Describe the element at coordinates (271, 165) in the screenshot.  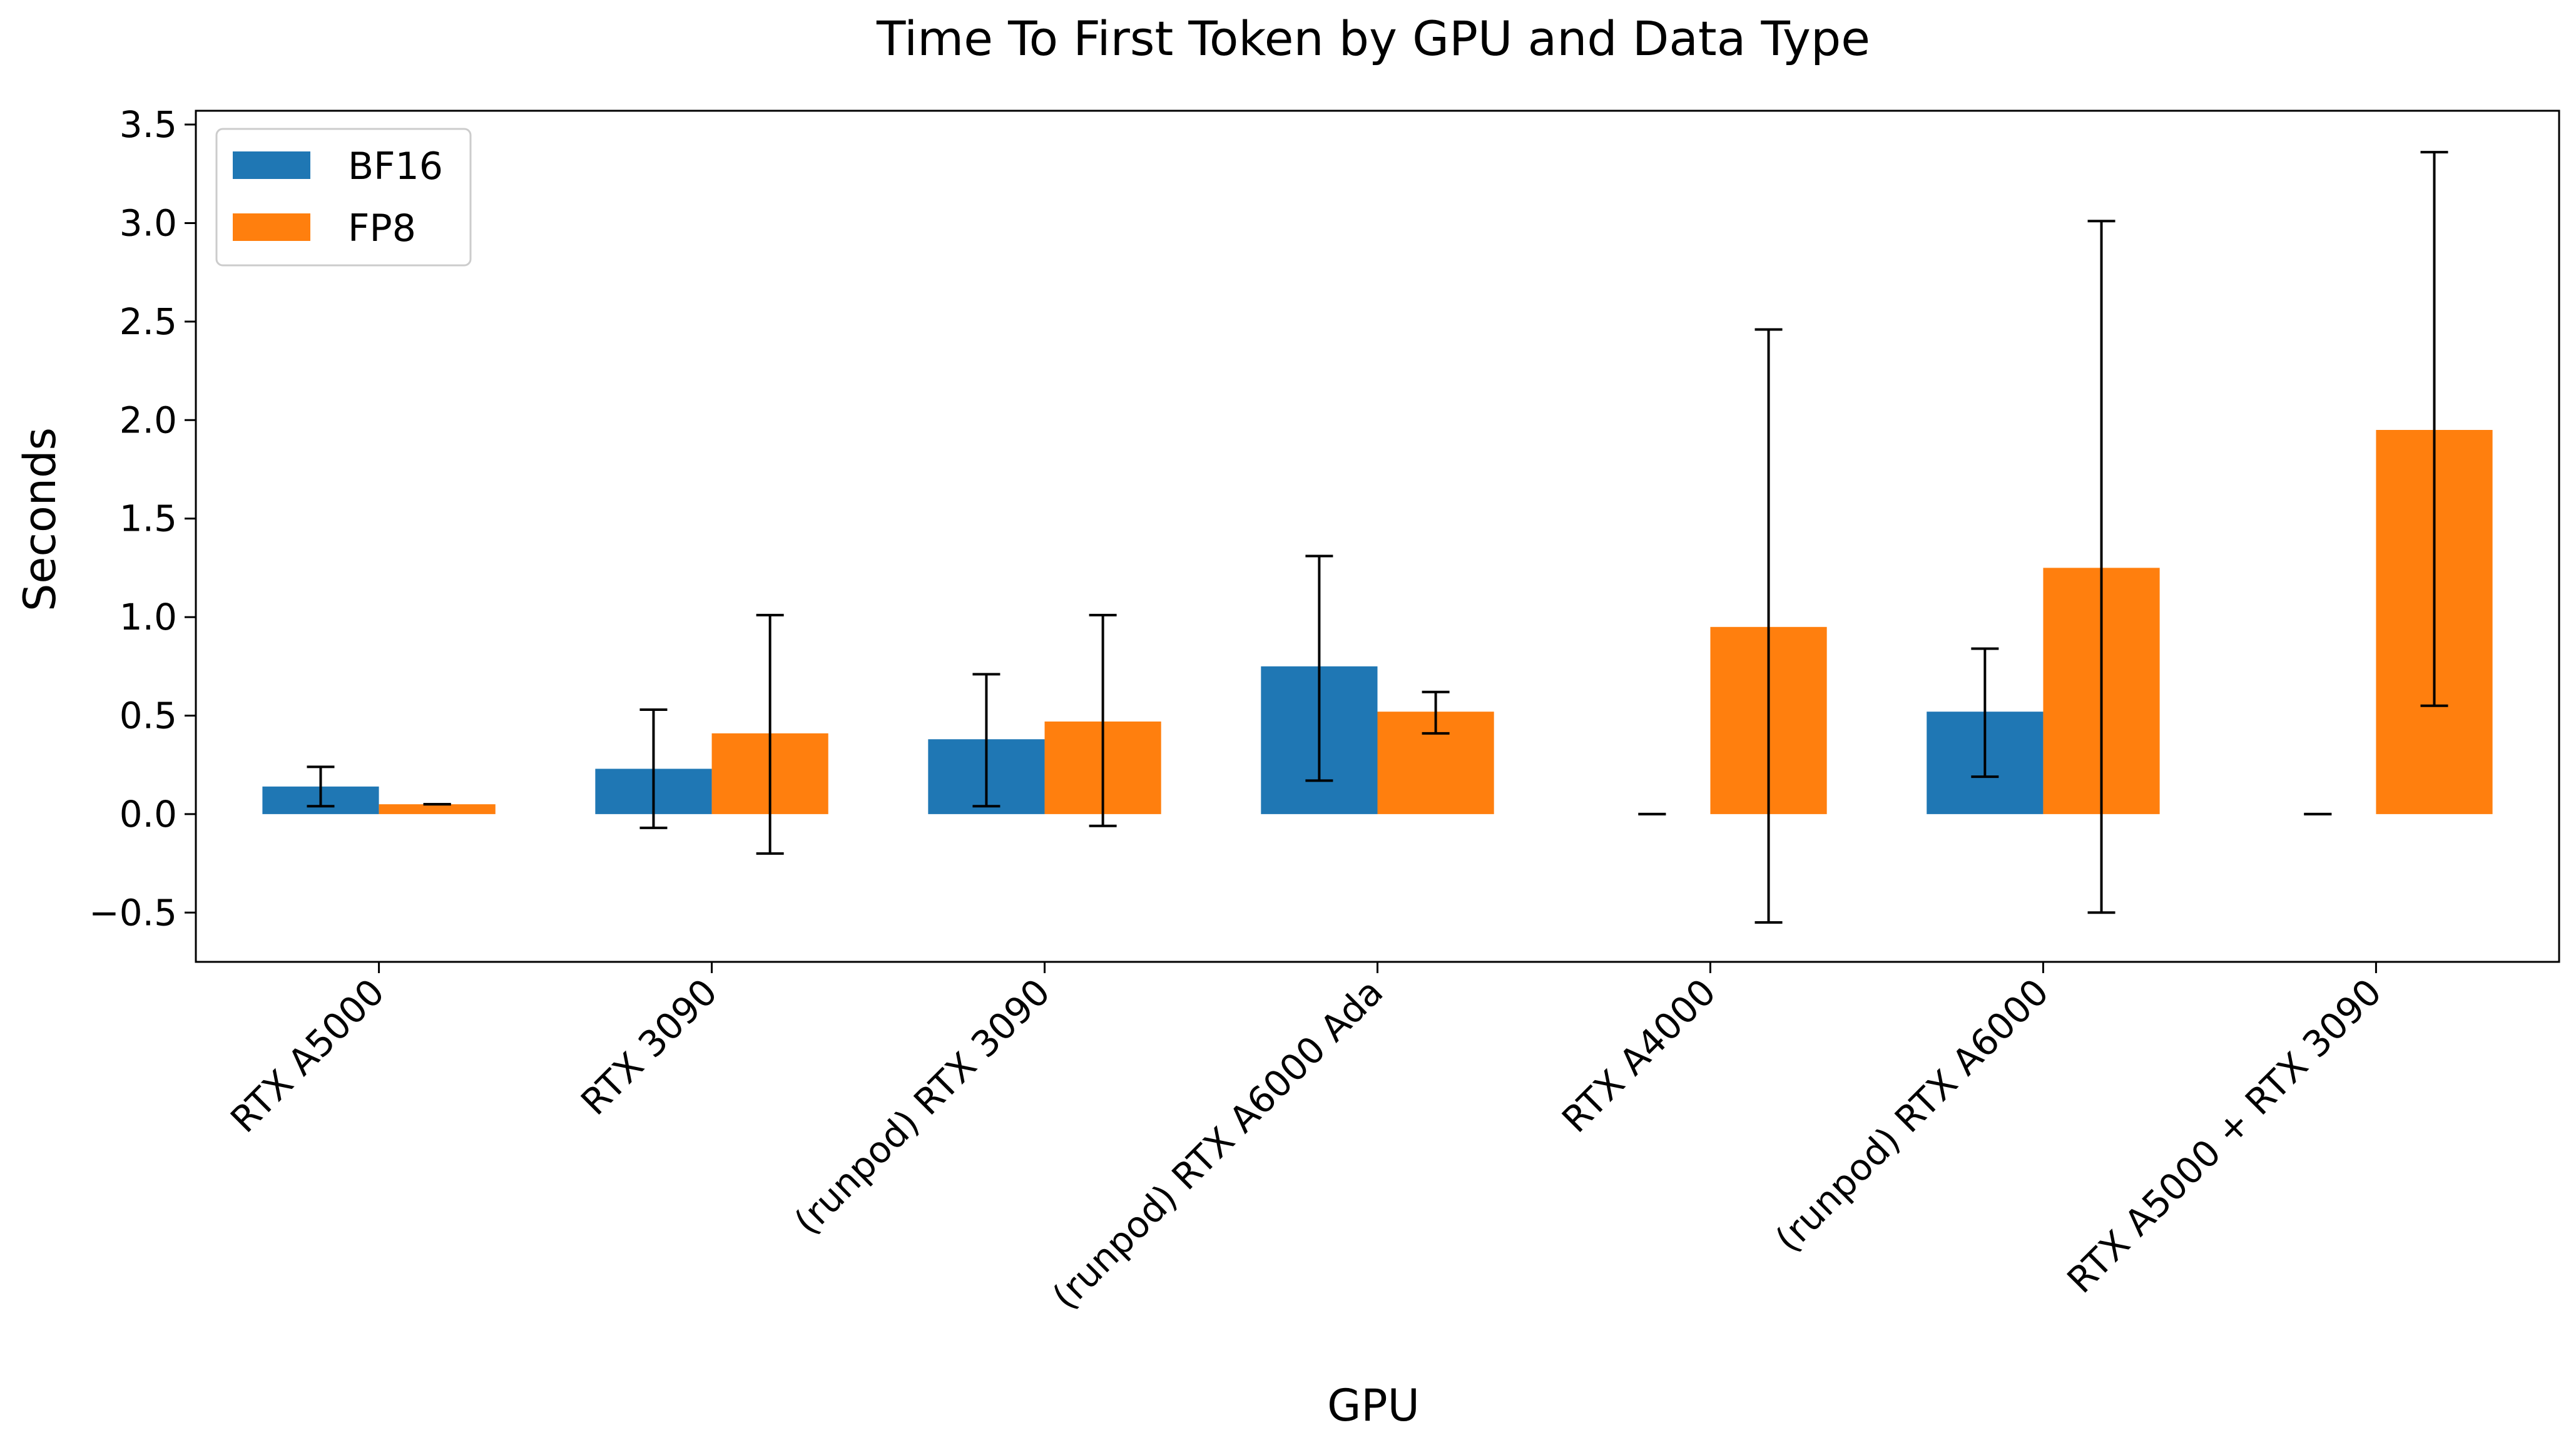
I see `legend-swatch-bf16` at that location.